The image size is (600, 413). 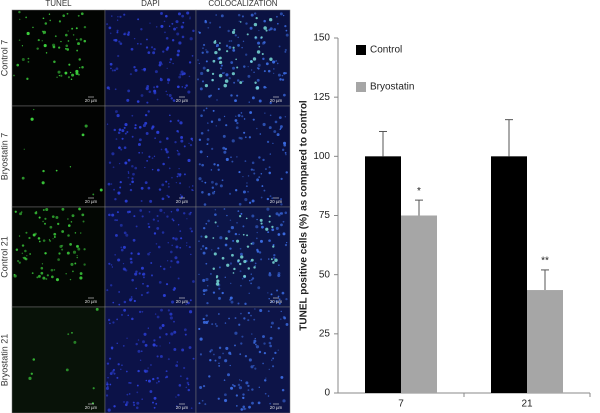 What do you see at coordinates (4, 360) in the screenshot?
I see `row-label: Bryostatin 21` at bounding box center [4, 360].